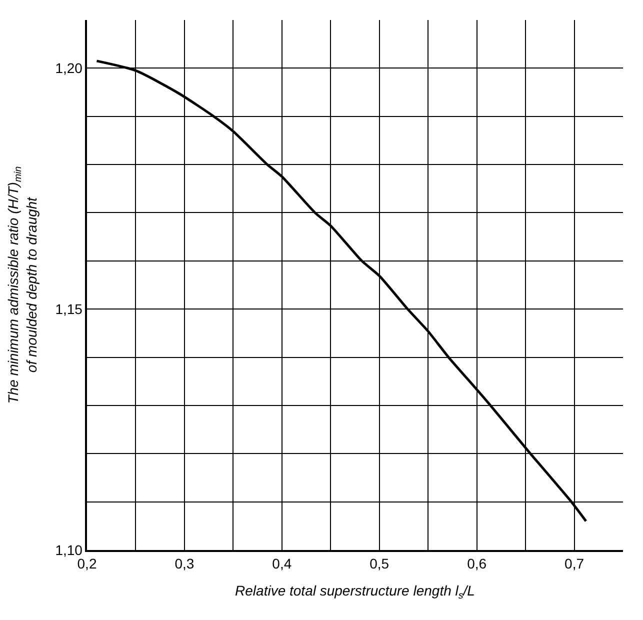 This screenshot has width=643, height=620. What do you see at coordinates (69, 550) in the screenshot?
I see `y-tick-label: 1,10` at bounding box center [69, 550].